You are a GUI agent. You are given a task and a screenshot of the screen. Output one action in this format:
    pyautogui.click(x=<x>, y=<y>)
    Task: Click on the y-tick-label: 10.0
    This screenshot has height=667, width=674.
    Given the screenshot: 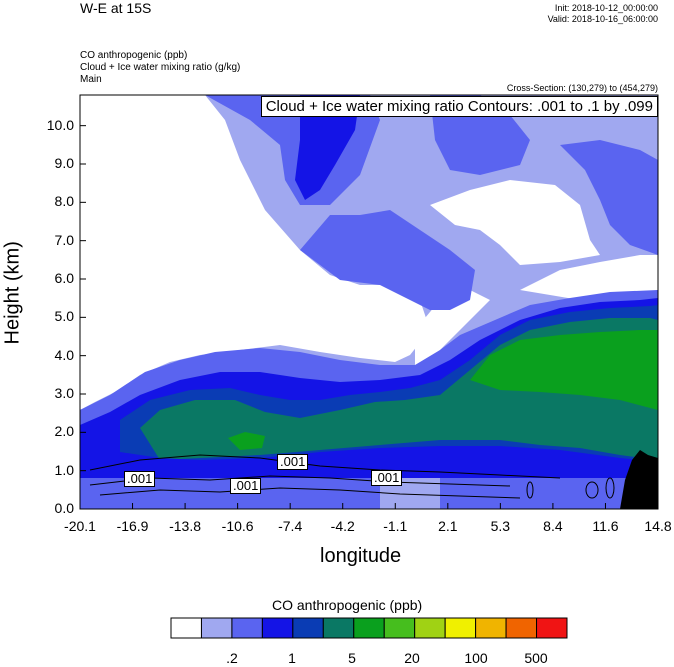 What is the action you would take?
    pyautogui.click(x=60, y=124)
    